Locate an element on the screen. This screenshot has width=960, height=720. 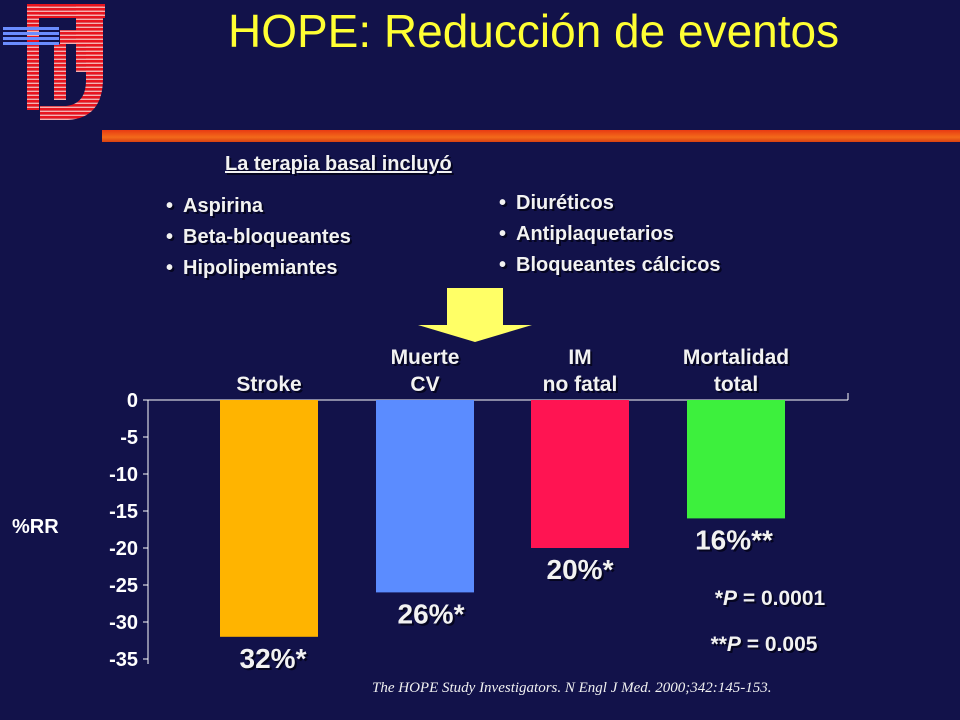
category-label: no fatal is located at coordinates (580, 384).